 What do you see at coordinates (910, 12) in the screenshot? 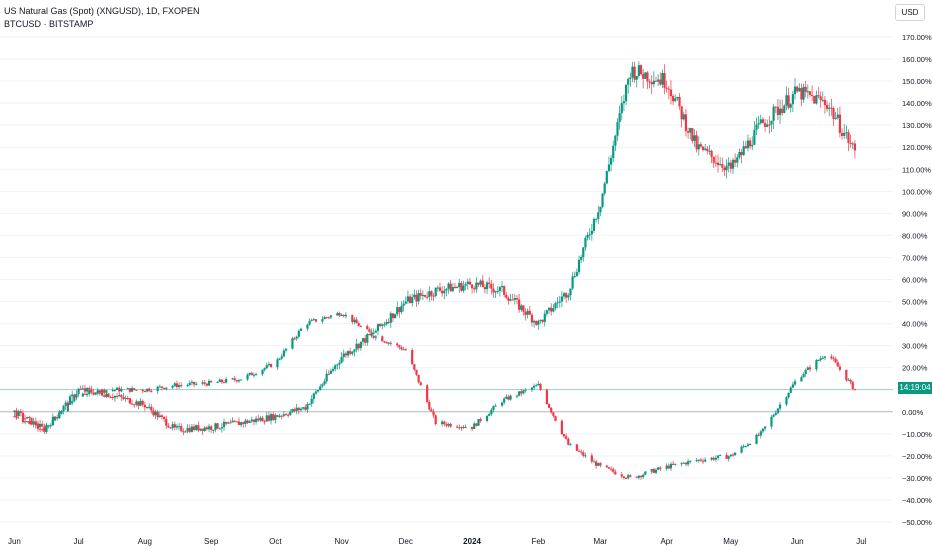
I see `currency-button: USD` at bounding box center [910, 12].